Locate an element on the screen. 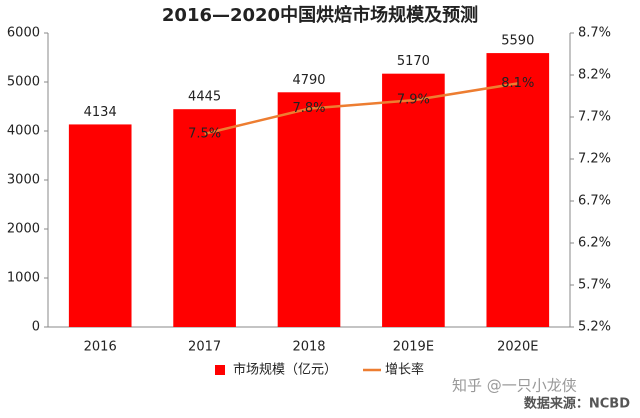 This screenshot has width=640, height=418. x-tick-label: 2020E is located at coordinates (517, 347).